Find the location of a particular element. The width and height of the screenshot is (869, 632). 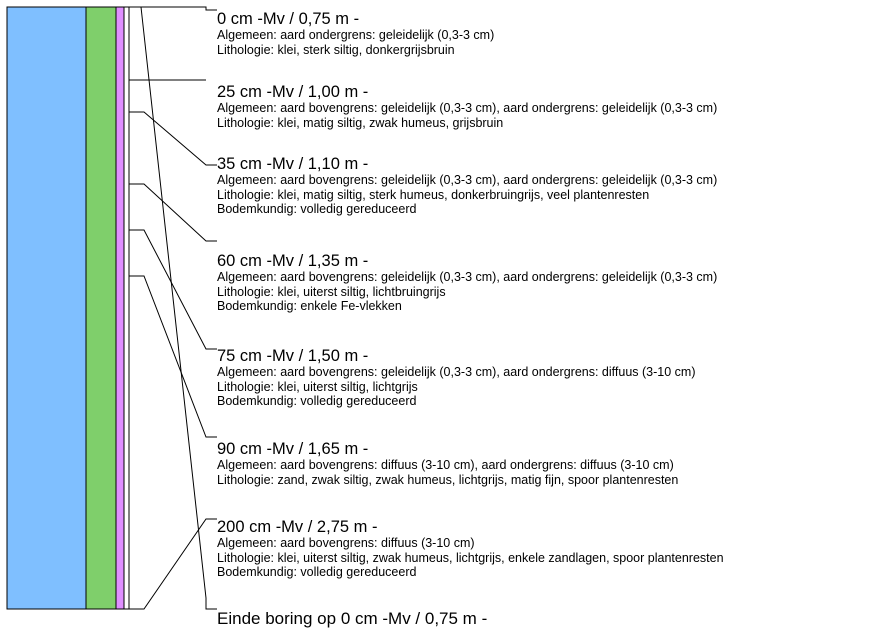

layer-depth-label: 60 cm -Mv / 1,35 m - is located at coordinates (293, 261).